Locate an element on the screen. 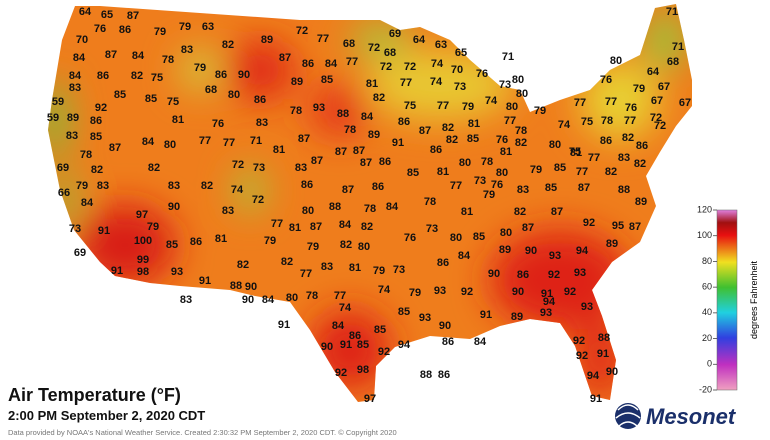 This screenshot has height=440, width=770. colorbar-tick-label: 0 is located at coordinates (709, 364).